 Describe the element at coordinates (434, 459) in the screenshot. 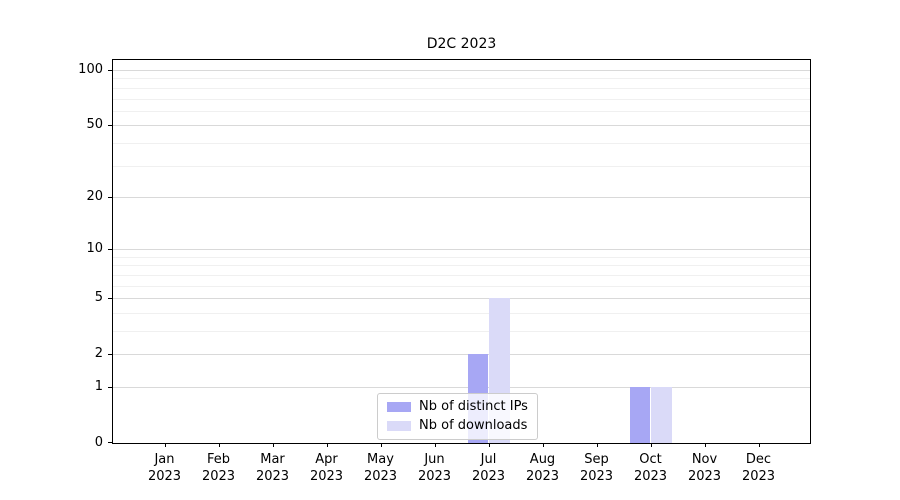

I see `x-tick-month: Jun` at that location.